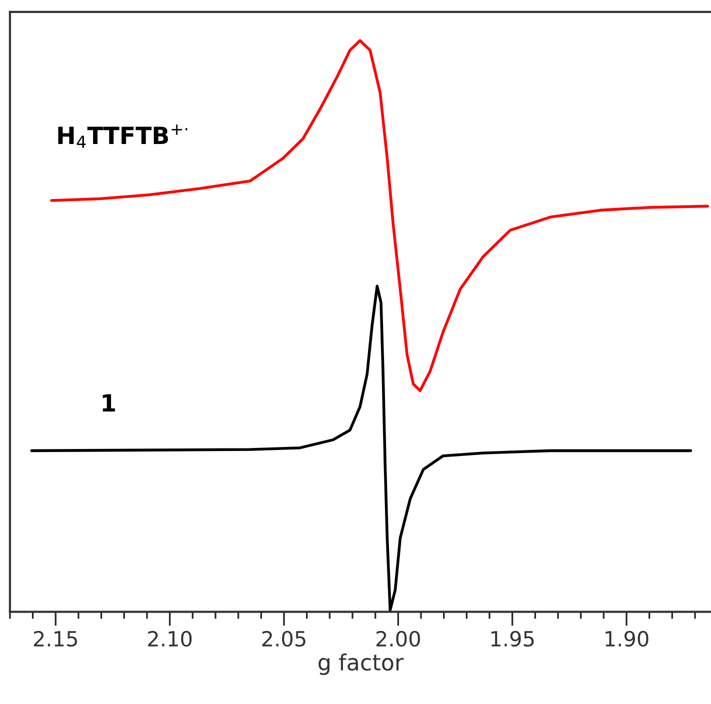 This screenshot has width=711, height=704. Describe the element at coordinates (361, 664) in the screenshot. I see `x-axis-title: g factor` at that location.